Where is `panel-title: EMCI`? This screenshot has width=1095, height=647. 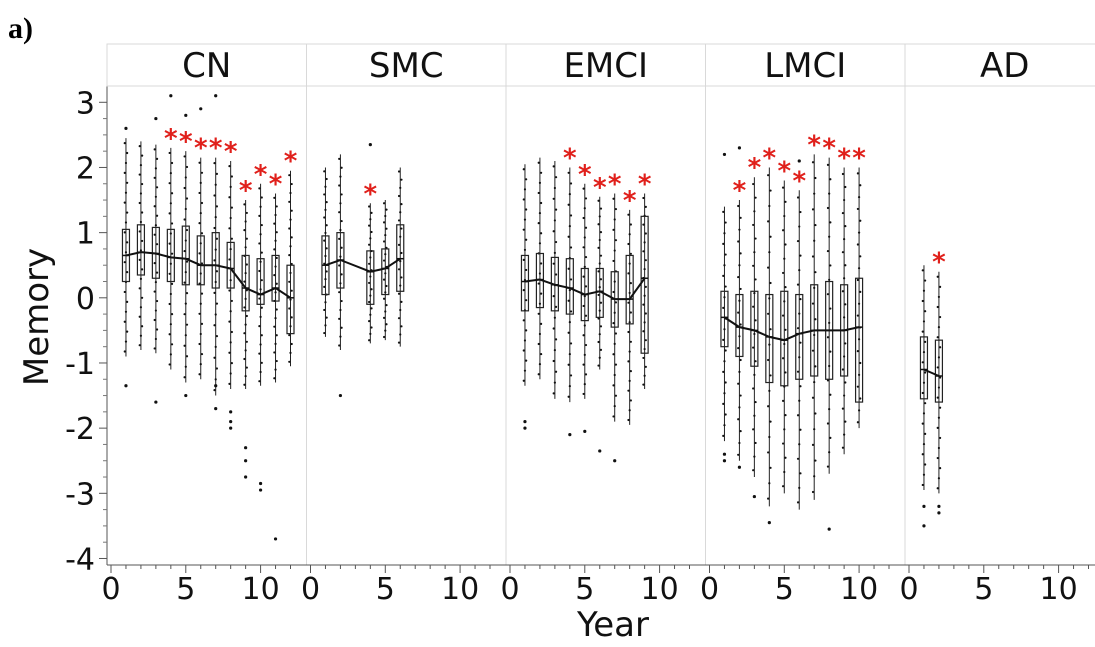 panel-title: EMCI is located at coordinates (605, 66).